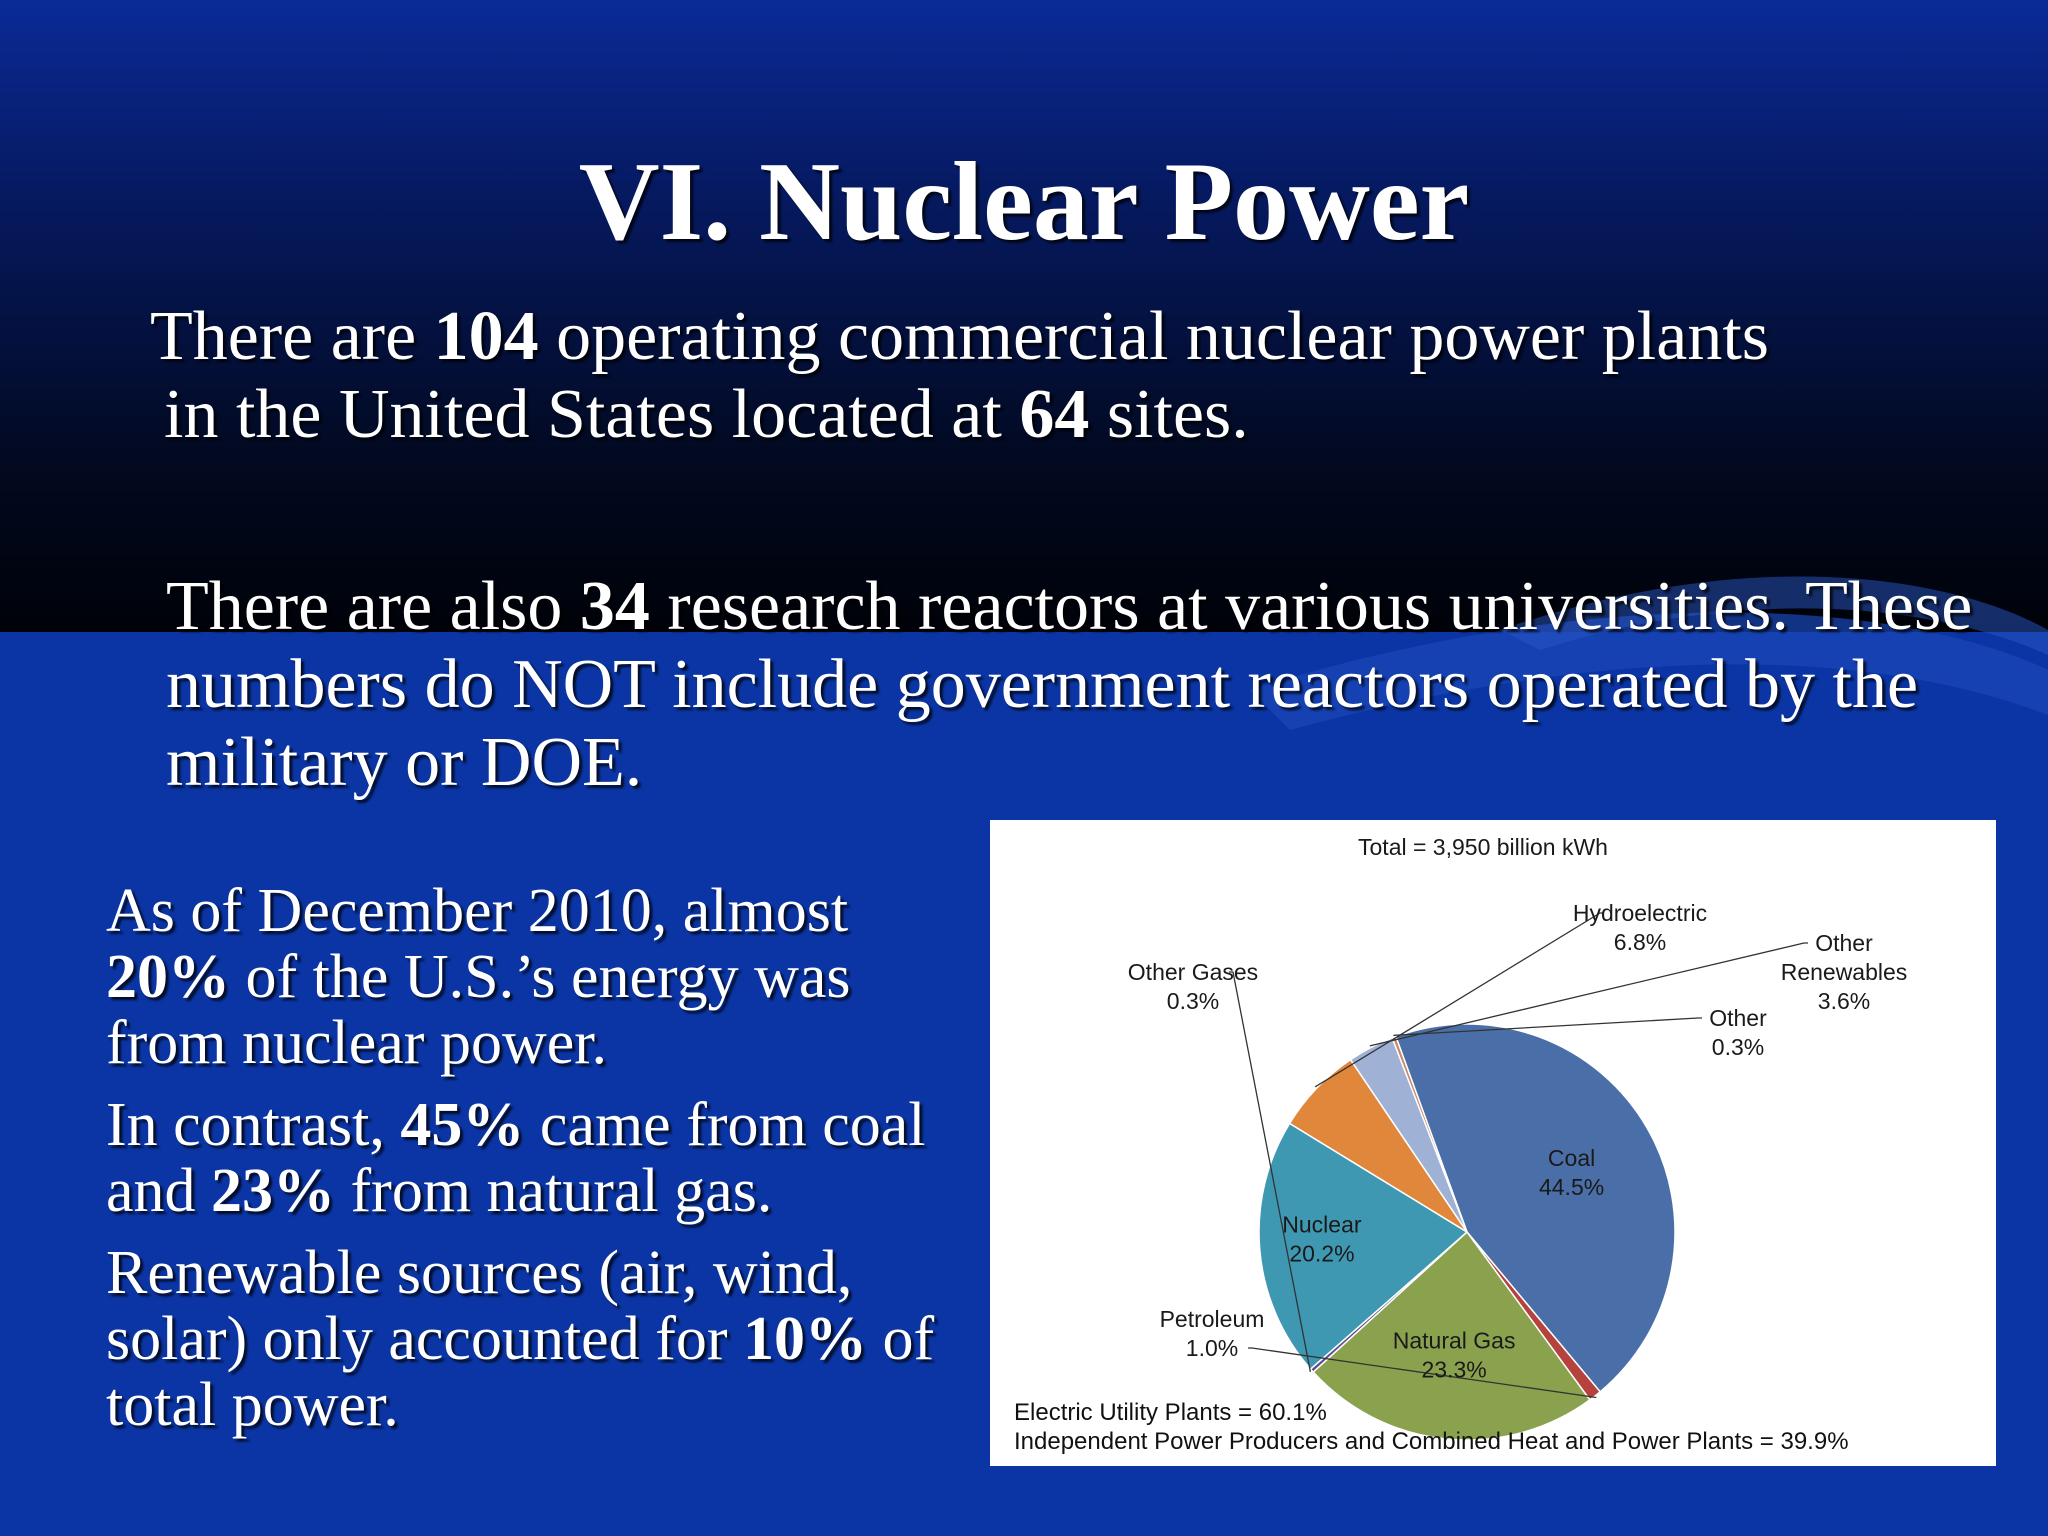 The height and width of the screenshot is (1536, 2048). What do you see at coordinates (1483, 847) in the screenshot?
I see `chart-title: Total = 3,950 billion kWh` at bounding box center [1483, 847].